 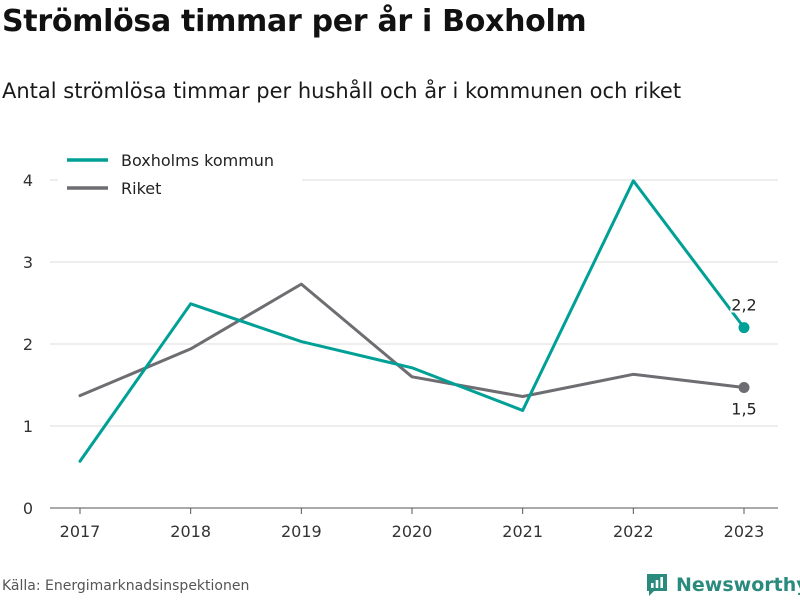 What do you see at coordinates (522, 531) in the screenshot?
I see `x-tick-label: 2021` at bounding box center [522, 531].